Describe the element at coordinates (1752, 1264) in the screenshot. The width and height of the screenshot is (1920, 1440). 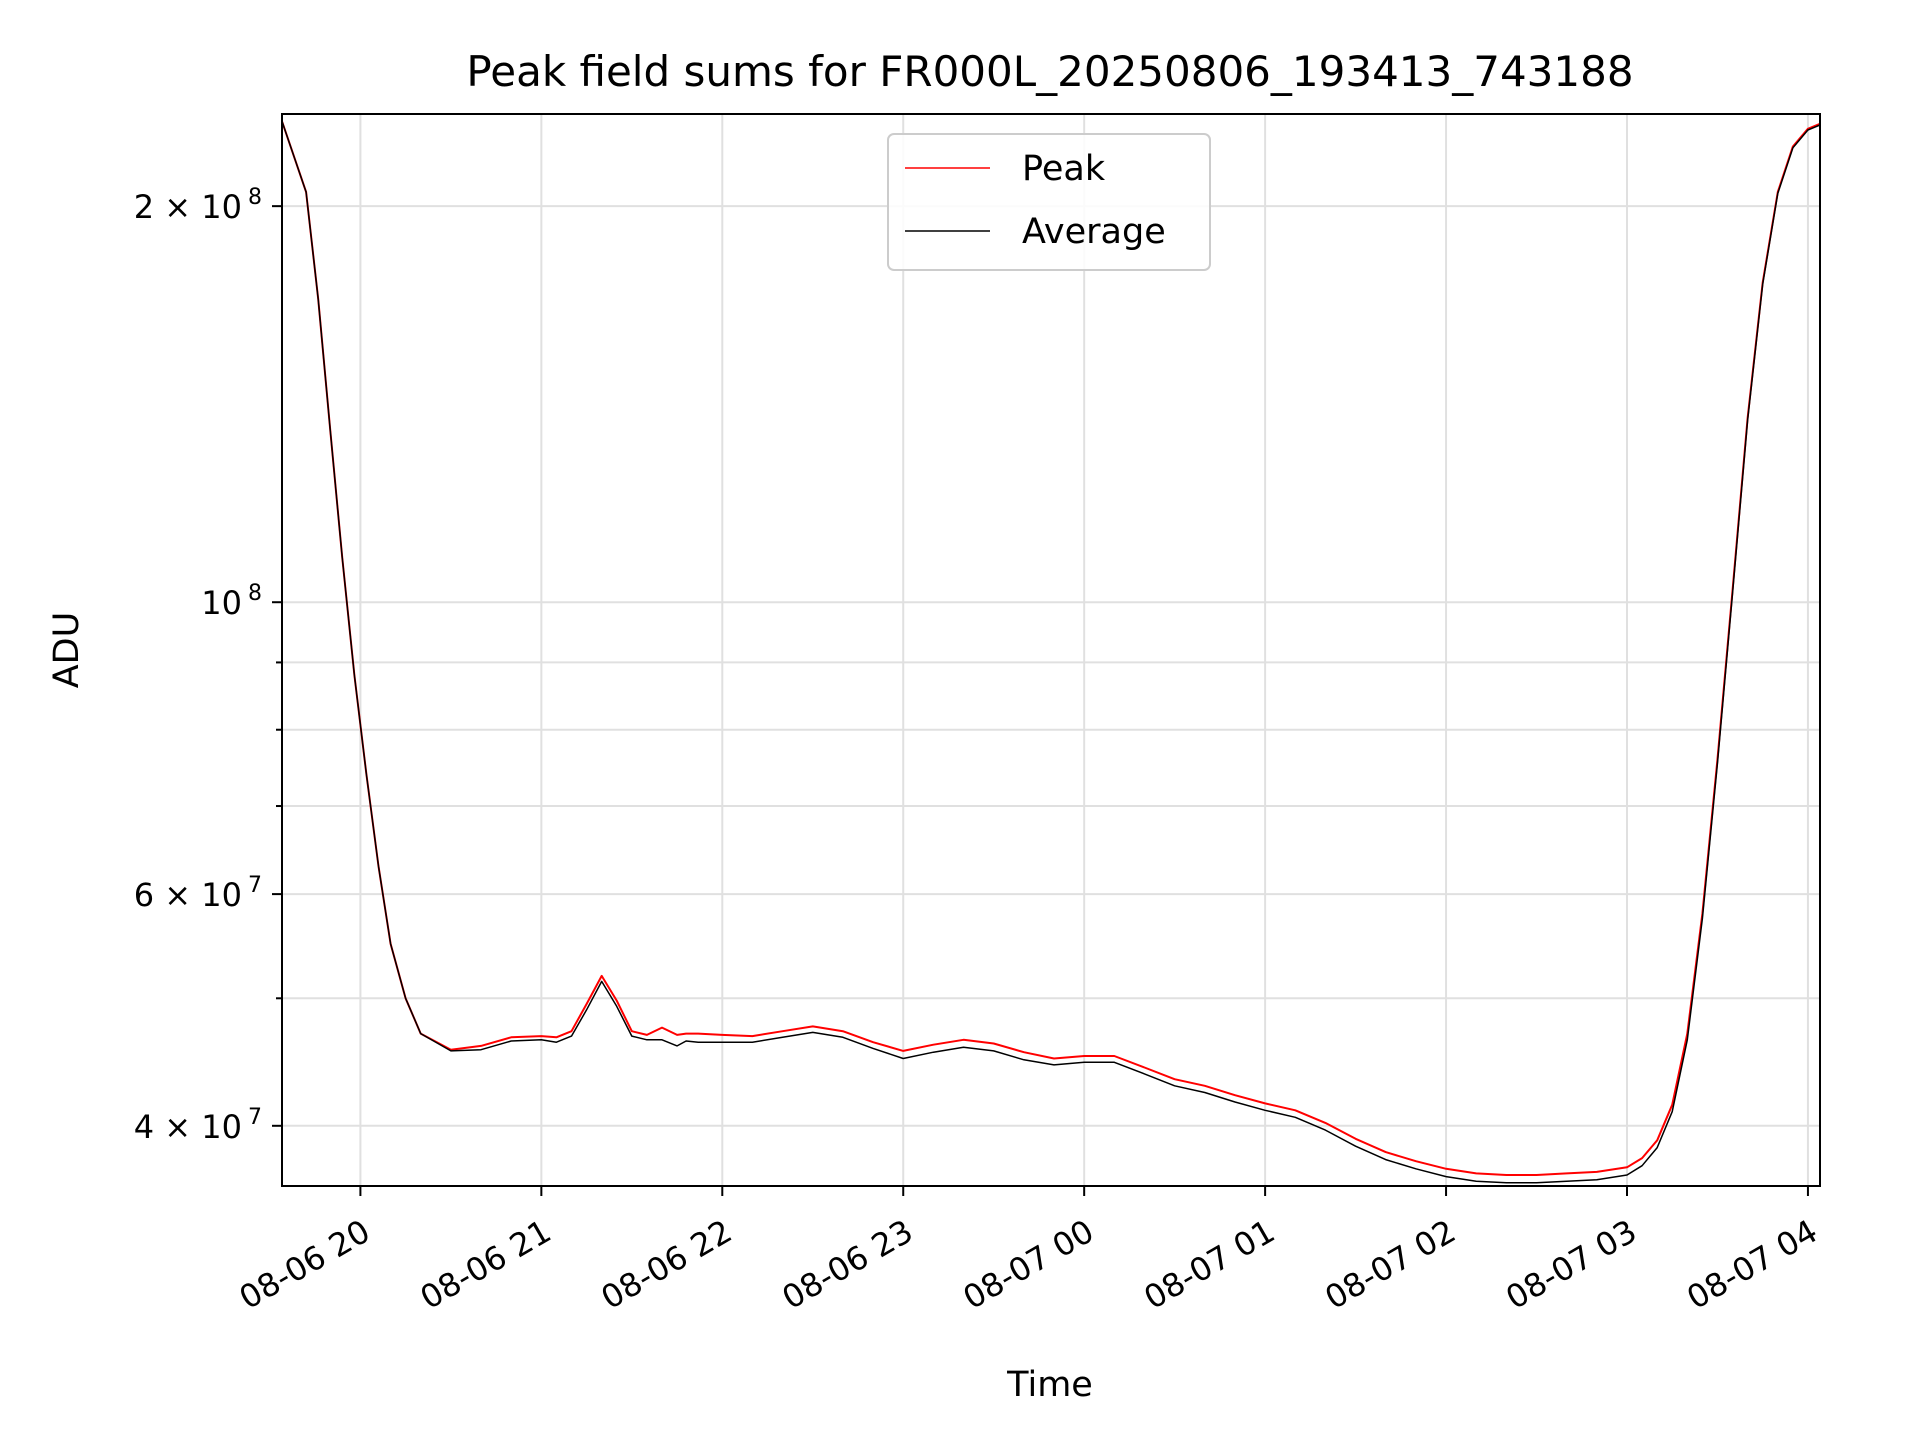
I see `x-tick-label: 08-07 04` at that location.